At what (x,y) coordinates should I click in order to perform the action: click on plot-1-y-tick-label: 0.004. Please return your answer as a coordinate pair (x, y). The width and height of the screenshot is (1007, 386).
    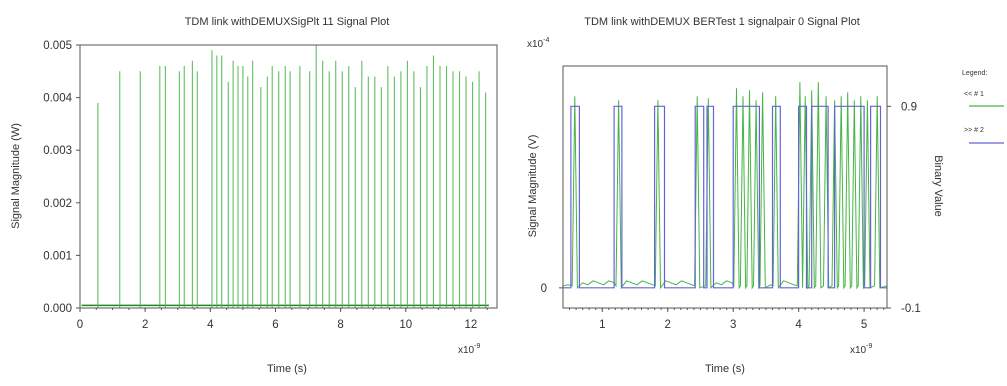
    Looking at the image, I should click on (57, 99).